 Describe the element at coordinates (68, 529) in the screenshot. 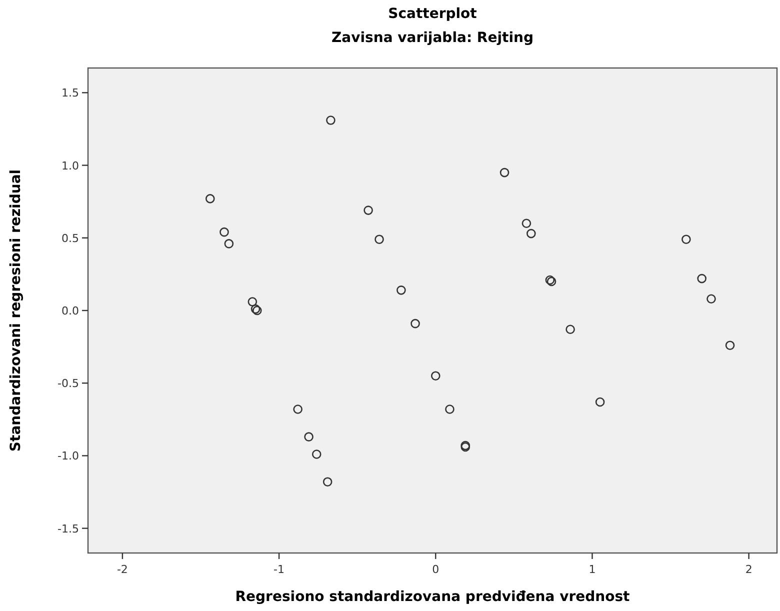

I see `y-tick-label: -1.5` at that location.